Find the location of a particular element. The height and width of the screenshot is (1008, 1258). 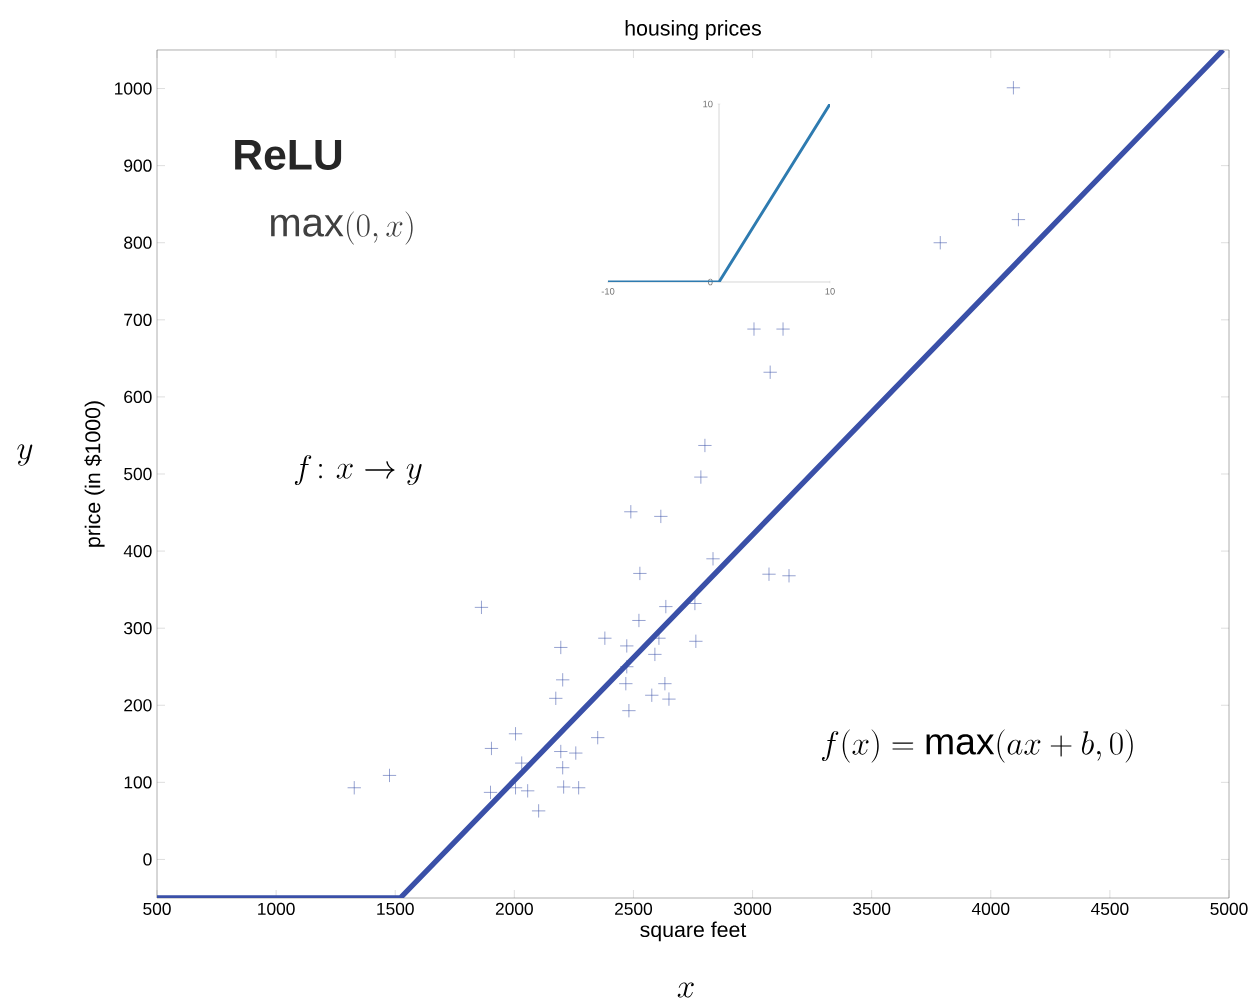

x-tick-label: 5000 is located at coordinates (1229, 908).